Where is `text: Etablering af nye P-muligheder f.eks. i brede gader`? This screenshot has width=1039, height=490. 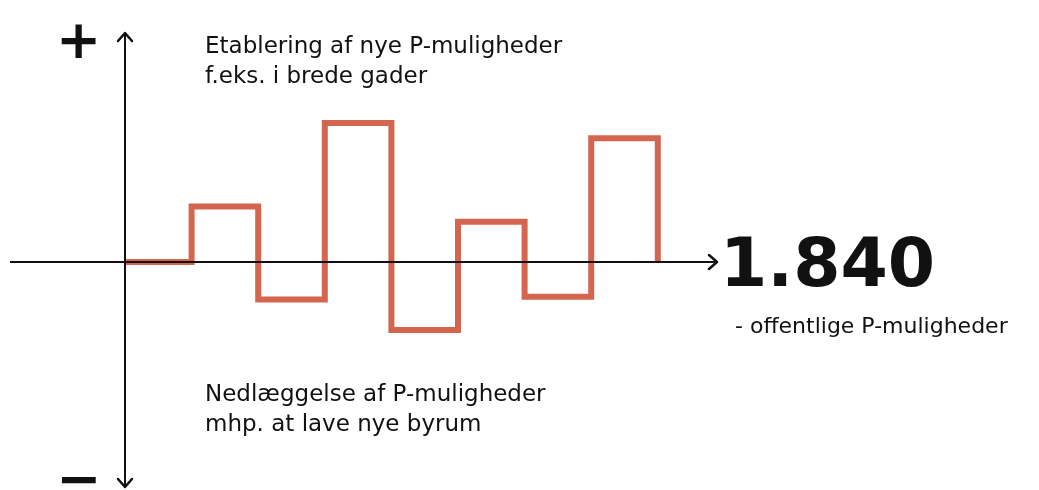
text: Etablering af nye P-muligheder f.eks. i brede gader is located at coordinates (384, 60).